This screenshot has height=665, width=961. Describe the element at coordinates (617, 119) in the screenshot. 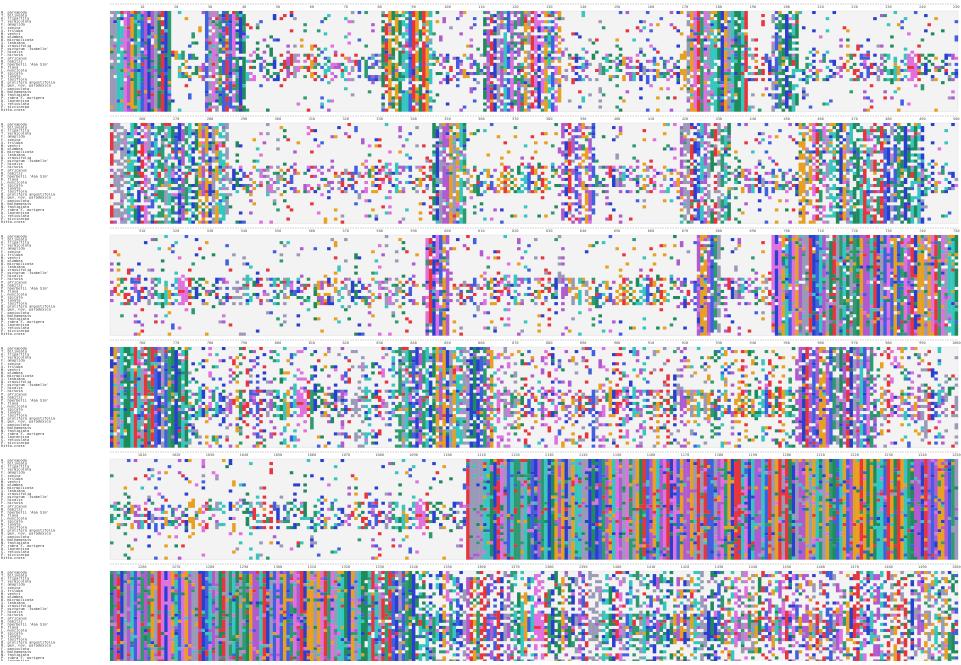

I see `position-tick: 400` at that location.